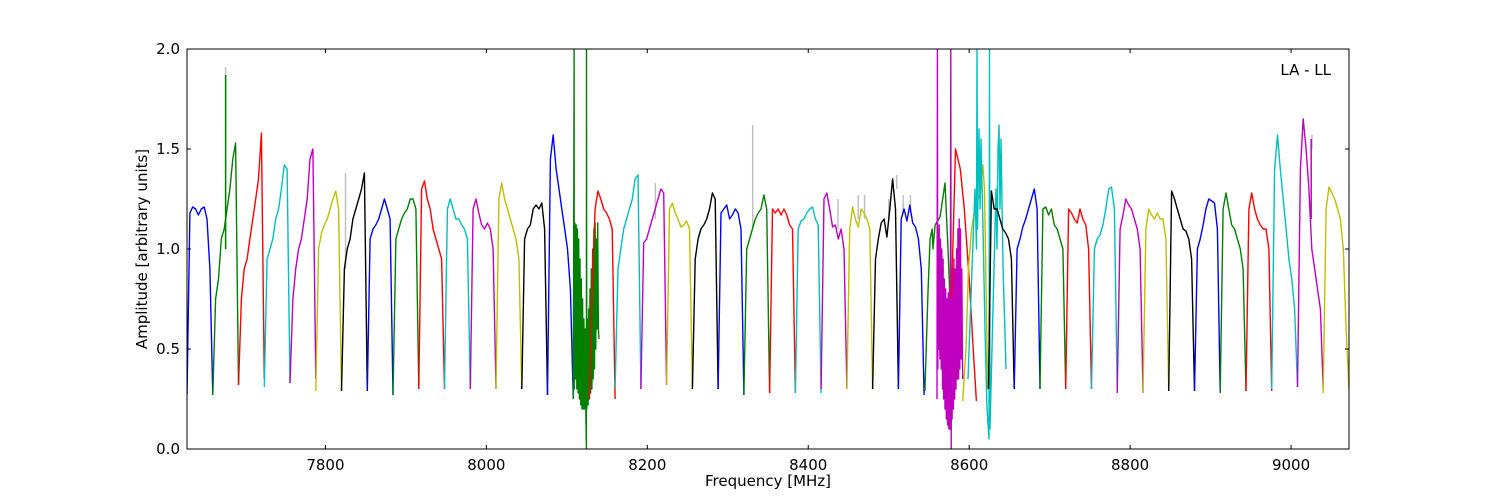  I want to click on x-tick-label: 7800, so click(325, 465).